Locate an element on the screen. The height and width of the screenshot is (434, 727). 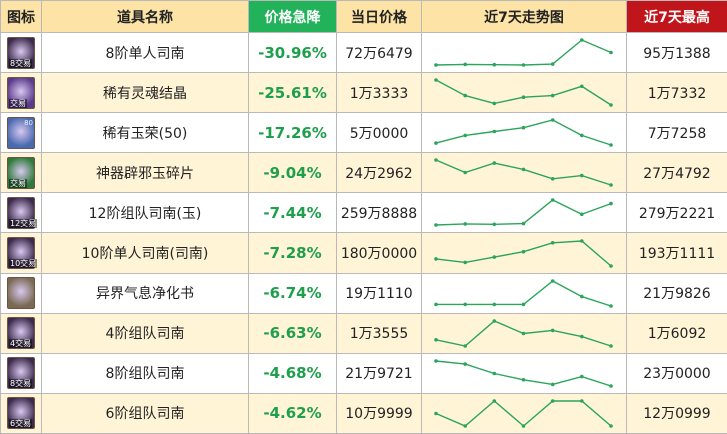
max-price: 1万7332 is located at coordinates (676, 93).